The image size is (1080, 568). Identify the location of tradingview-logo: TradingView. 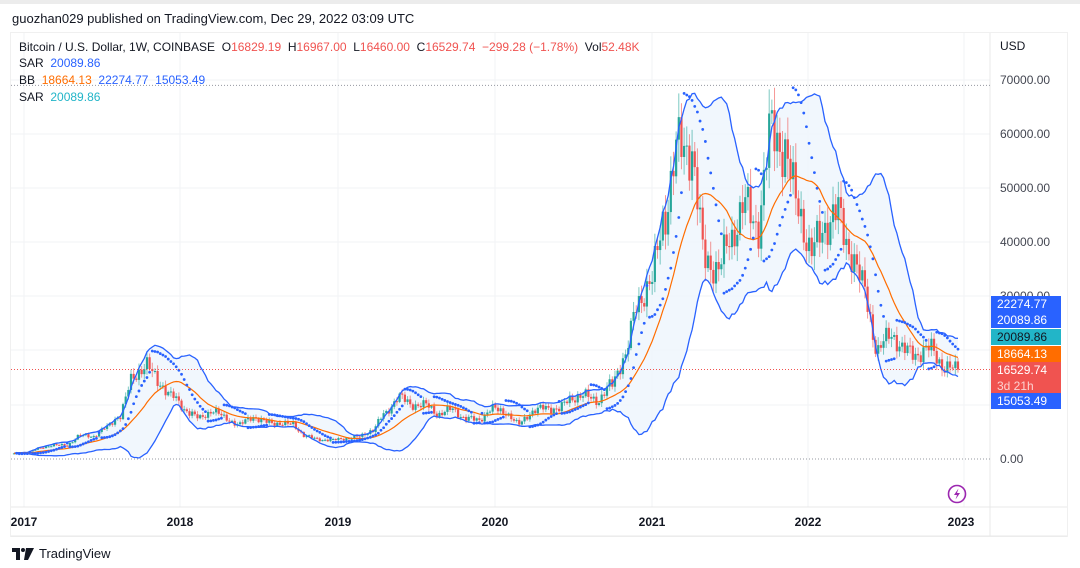
(61, 553).